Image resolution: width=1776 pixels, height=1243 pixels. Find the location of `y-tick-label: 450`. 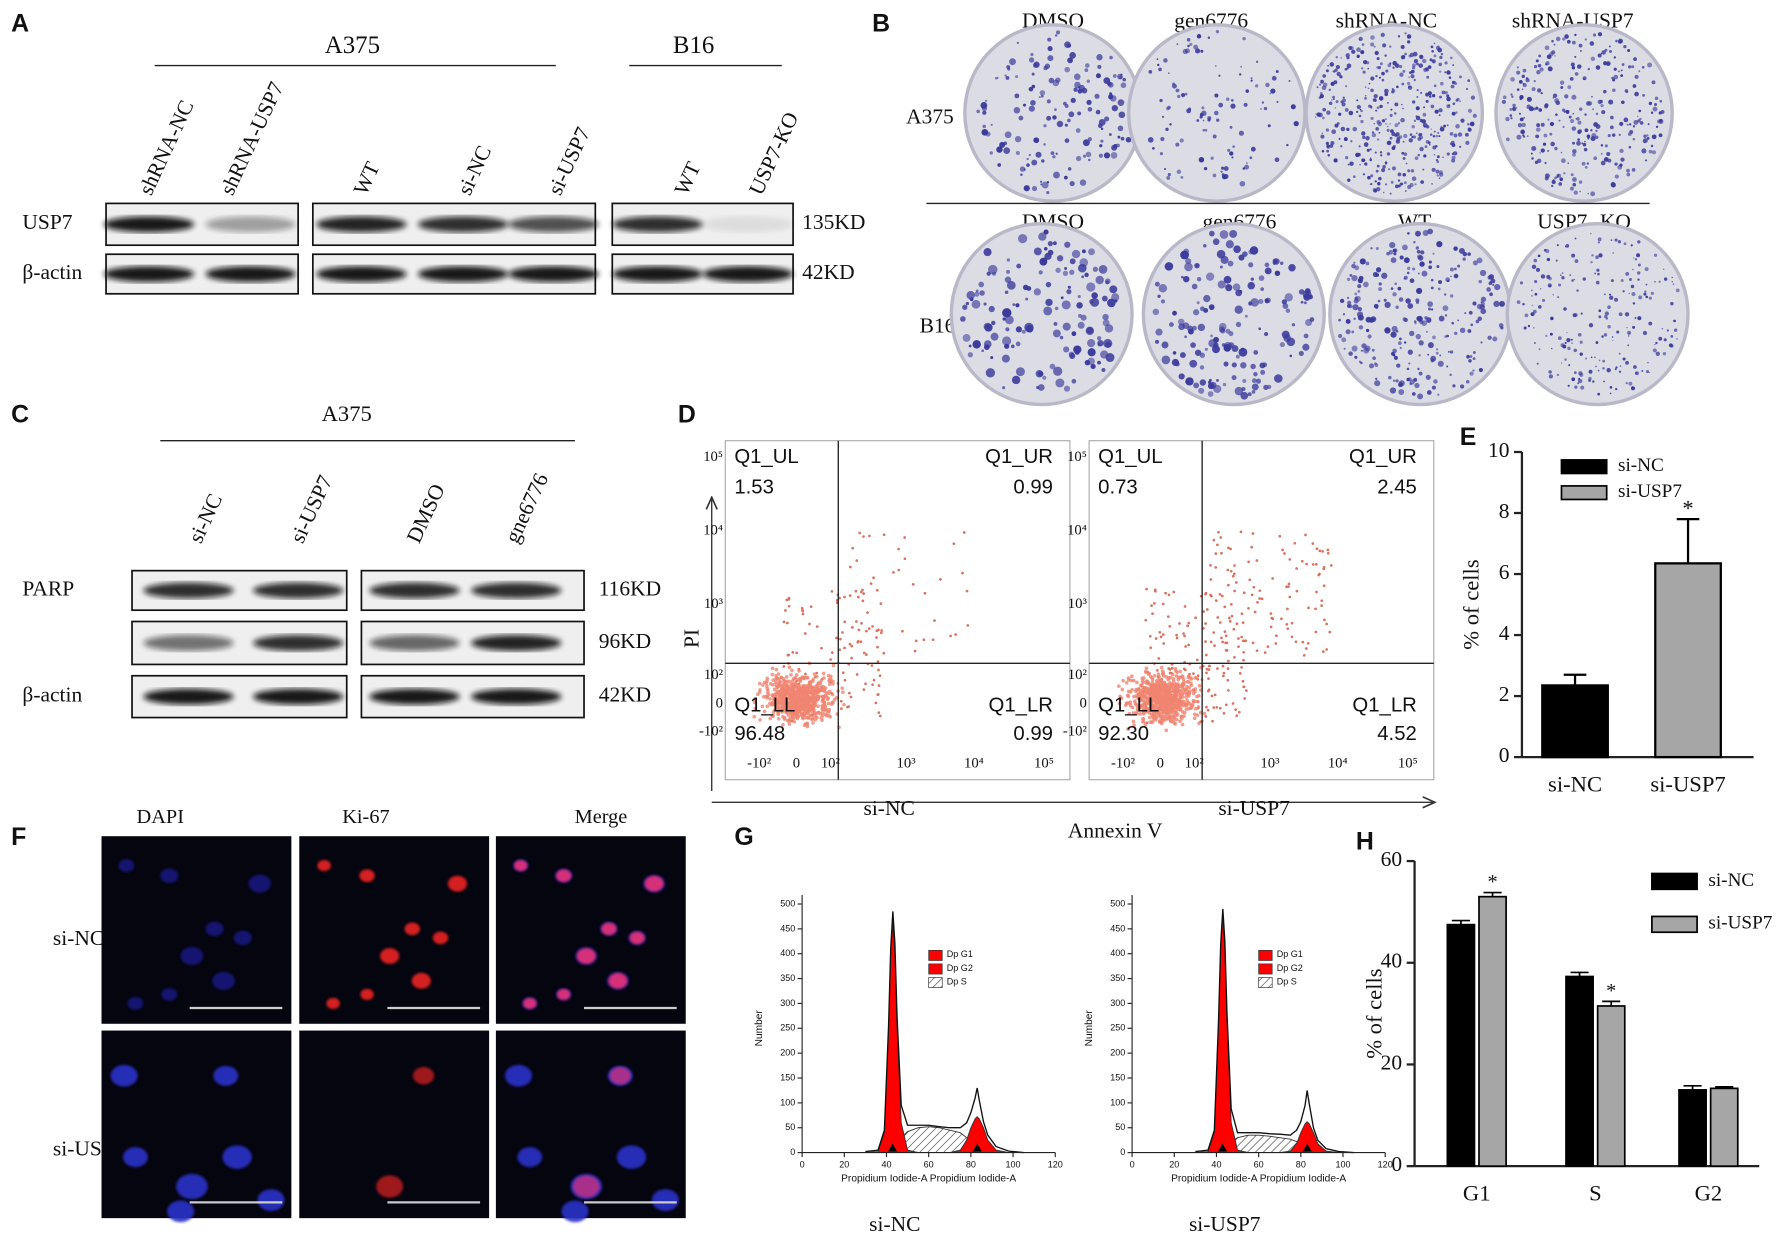

y-tick-label: 450 is located at coordinates (1117, 928).